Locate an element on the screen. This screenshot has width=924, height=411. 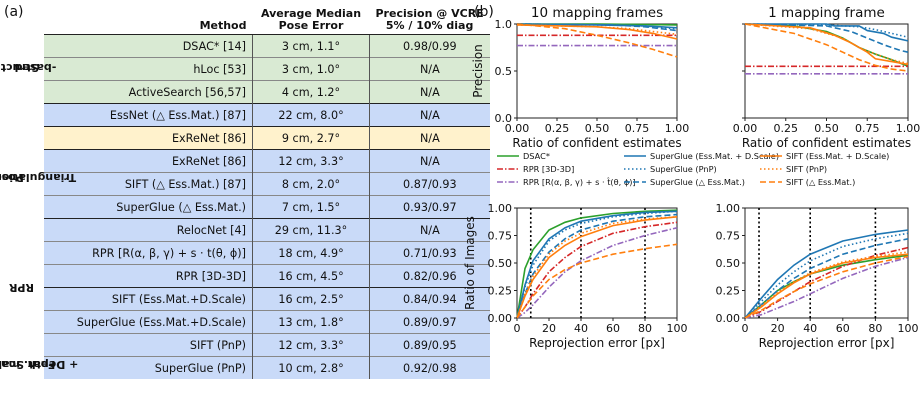
series-line-rpr3d is located at coordinates (597, 270).